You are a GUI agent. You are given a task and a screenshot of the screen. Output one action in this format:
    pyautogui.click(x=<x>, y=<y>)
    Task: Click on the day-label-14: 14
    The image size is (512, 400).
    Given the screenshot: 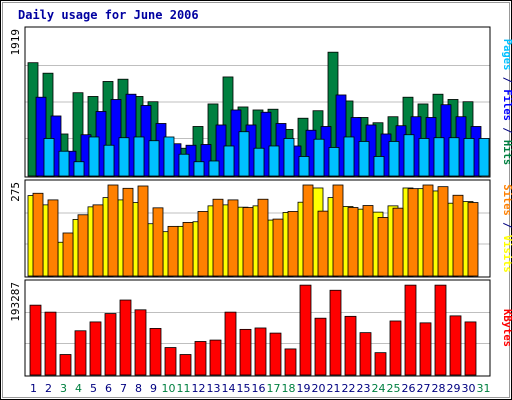 What is the action you would take?
    pyautogui.click(x=229, y=388)
    